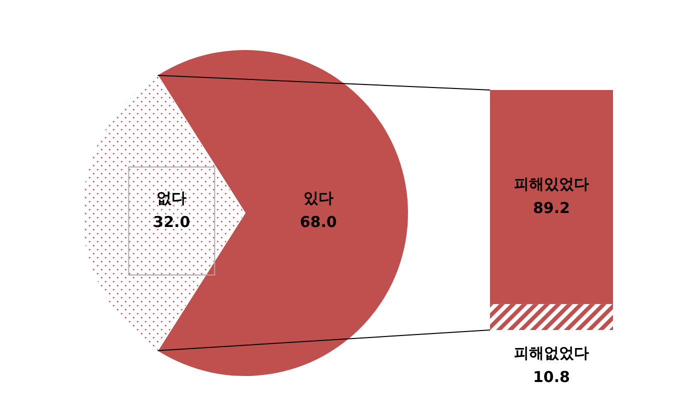 The width and height of the screenshot is (700, 420). I want to click on slice-label: 없다, so click(171, 198).